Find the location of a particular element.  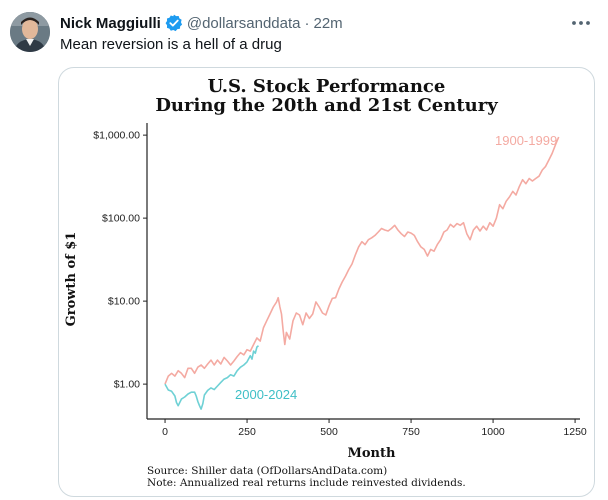

x-tick-label: 1000 is located at coordinates (493, 432).